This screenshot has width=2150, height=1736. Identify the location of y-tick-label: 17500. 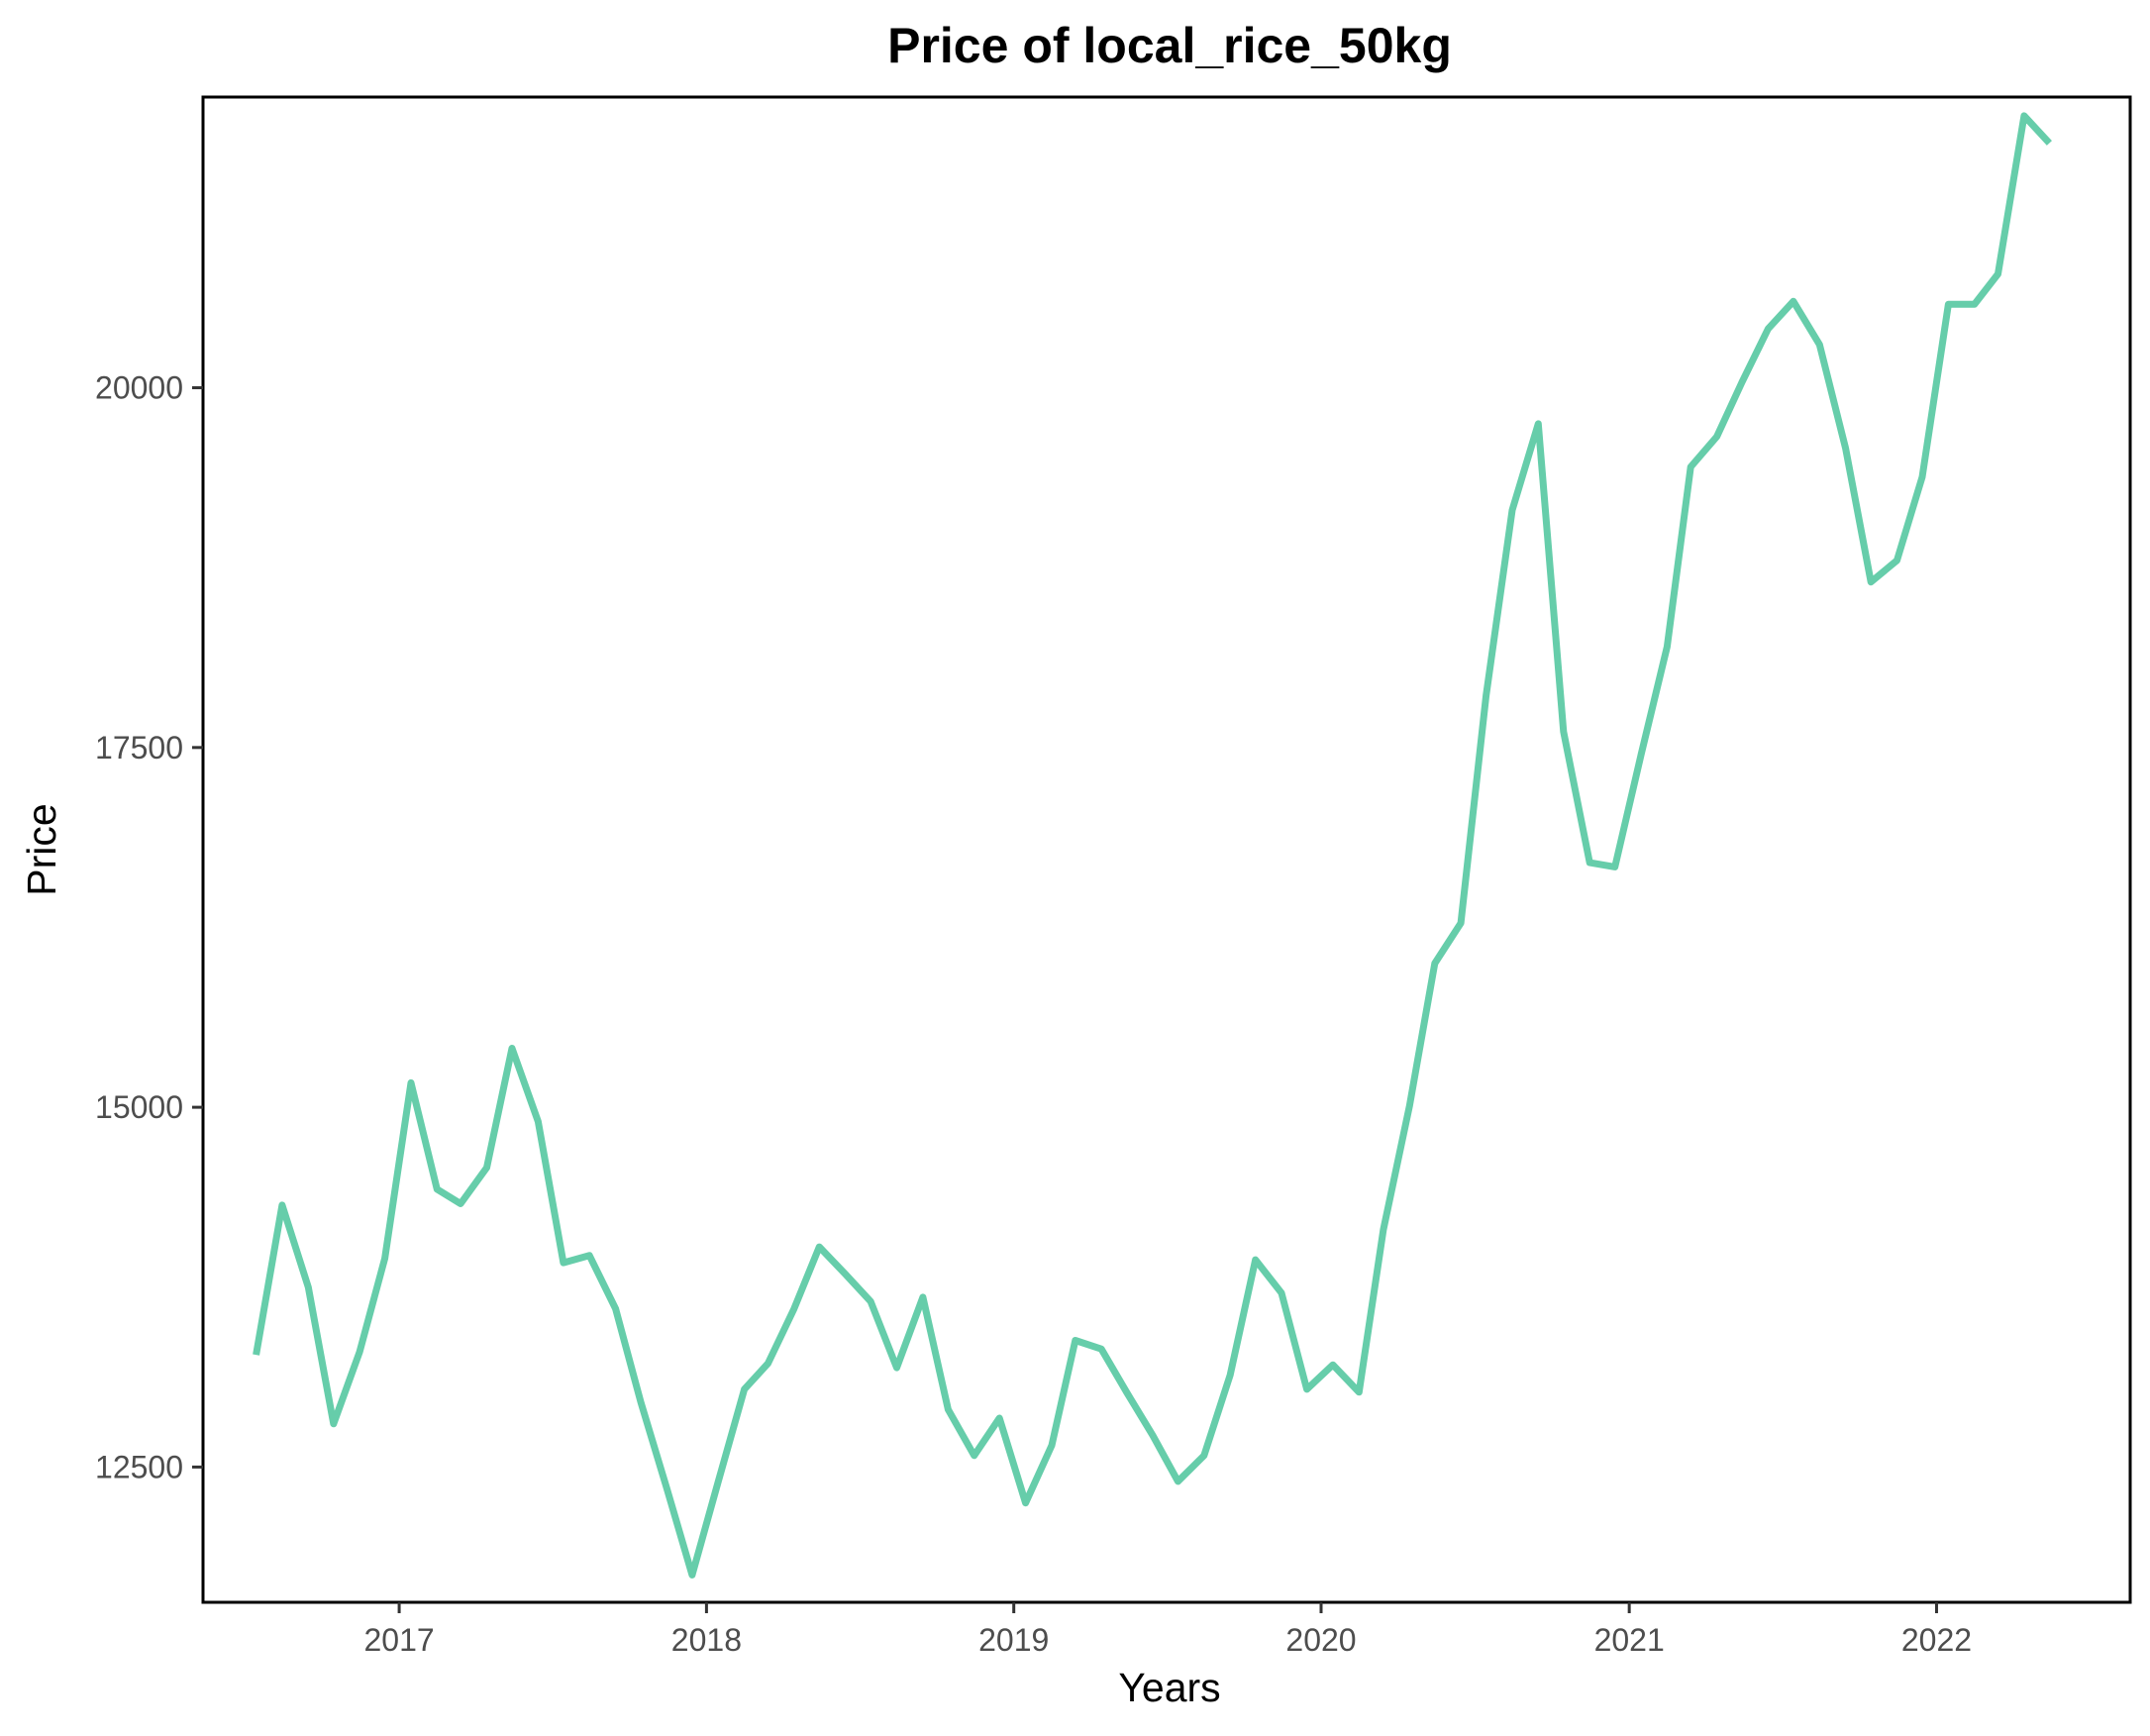
(139, 748).